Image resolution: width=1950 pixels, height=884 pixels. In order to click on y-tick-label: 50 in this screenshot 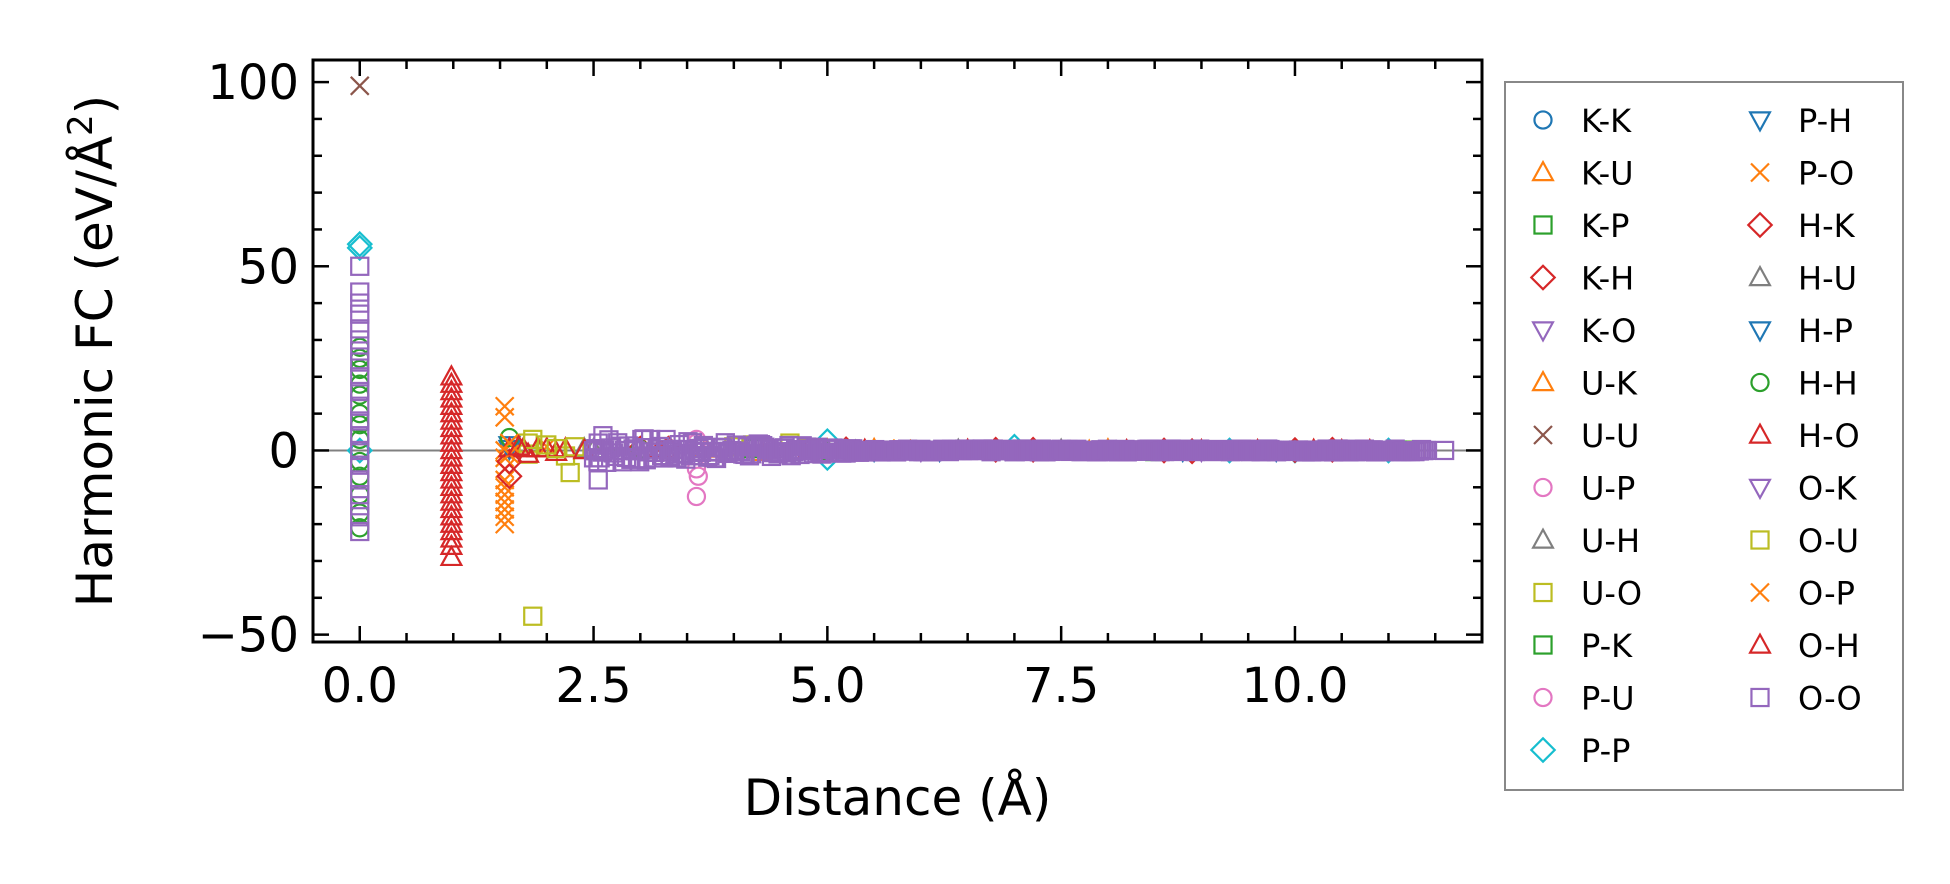, I will do `click(268, 267)`.